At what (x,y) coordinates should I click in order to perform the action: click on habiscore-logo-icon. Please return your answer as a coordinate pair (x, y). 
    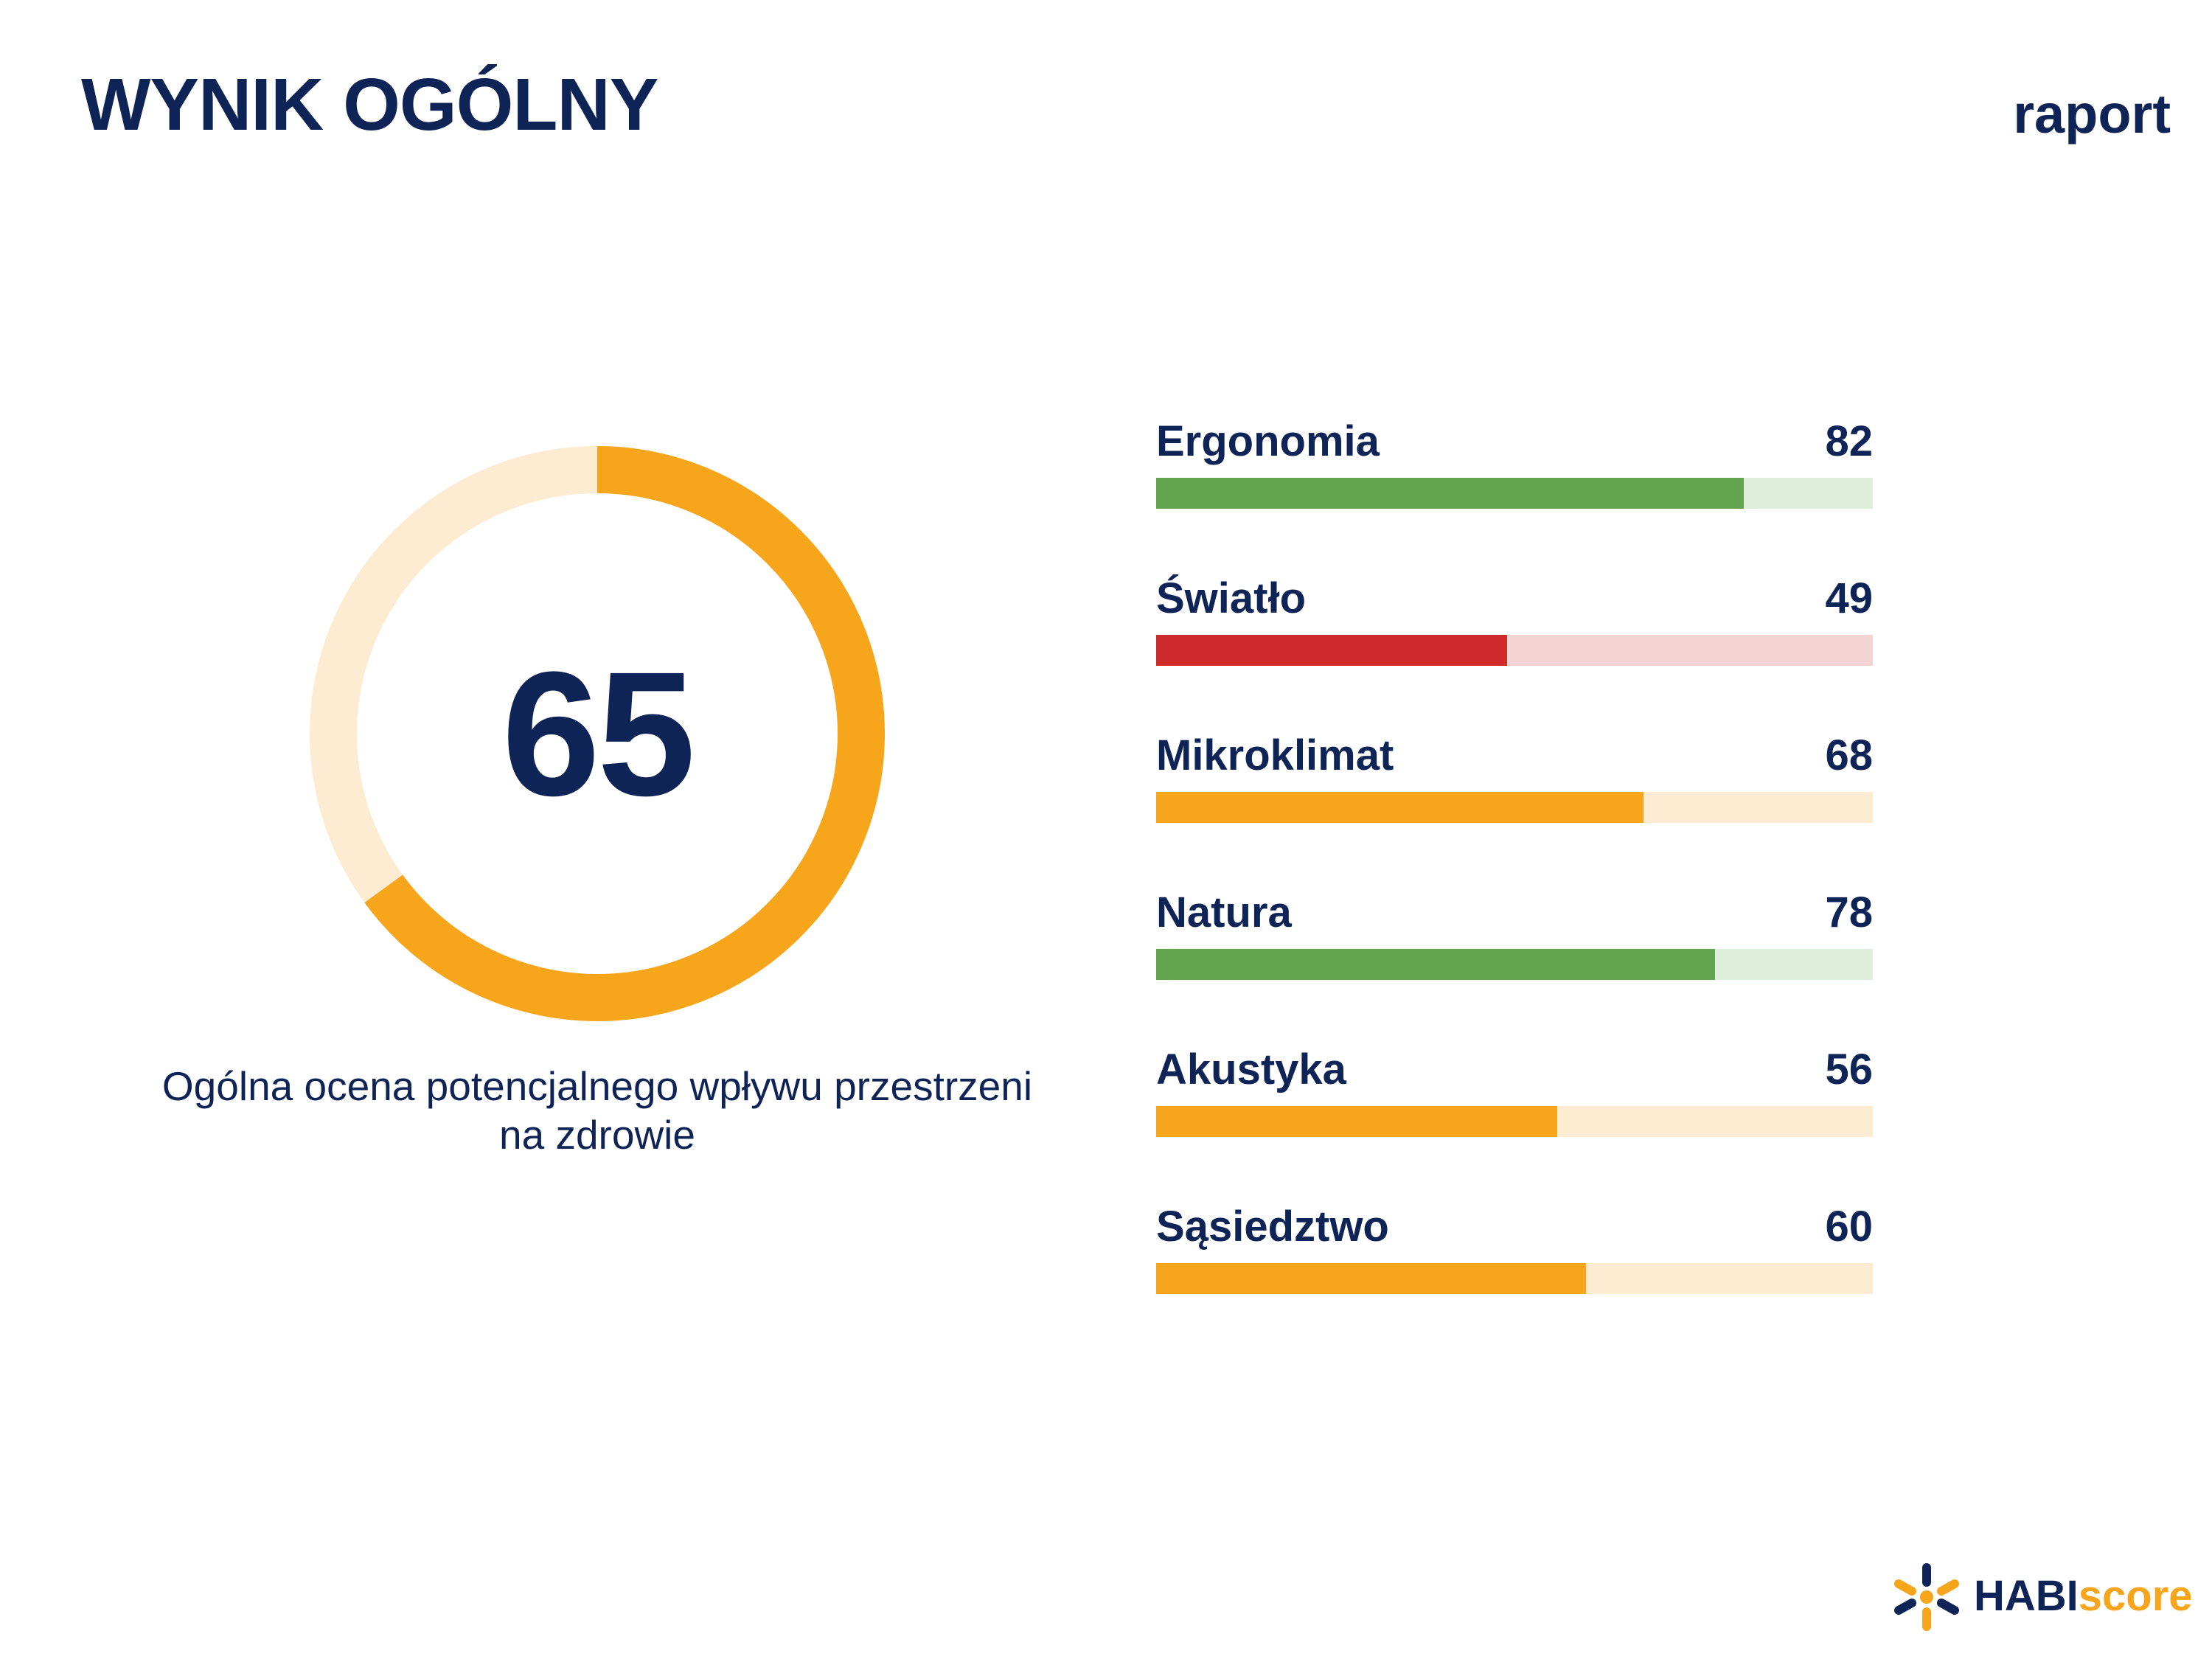
    Looking at the image, I should click on (1926, 1597).